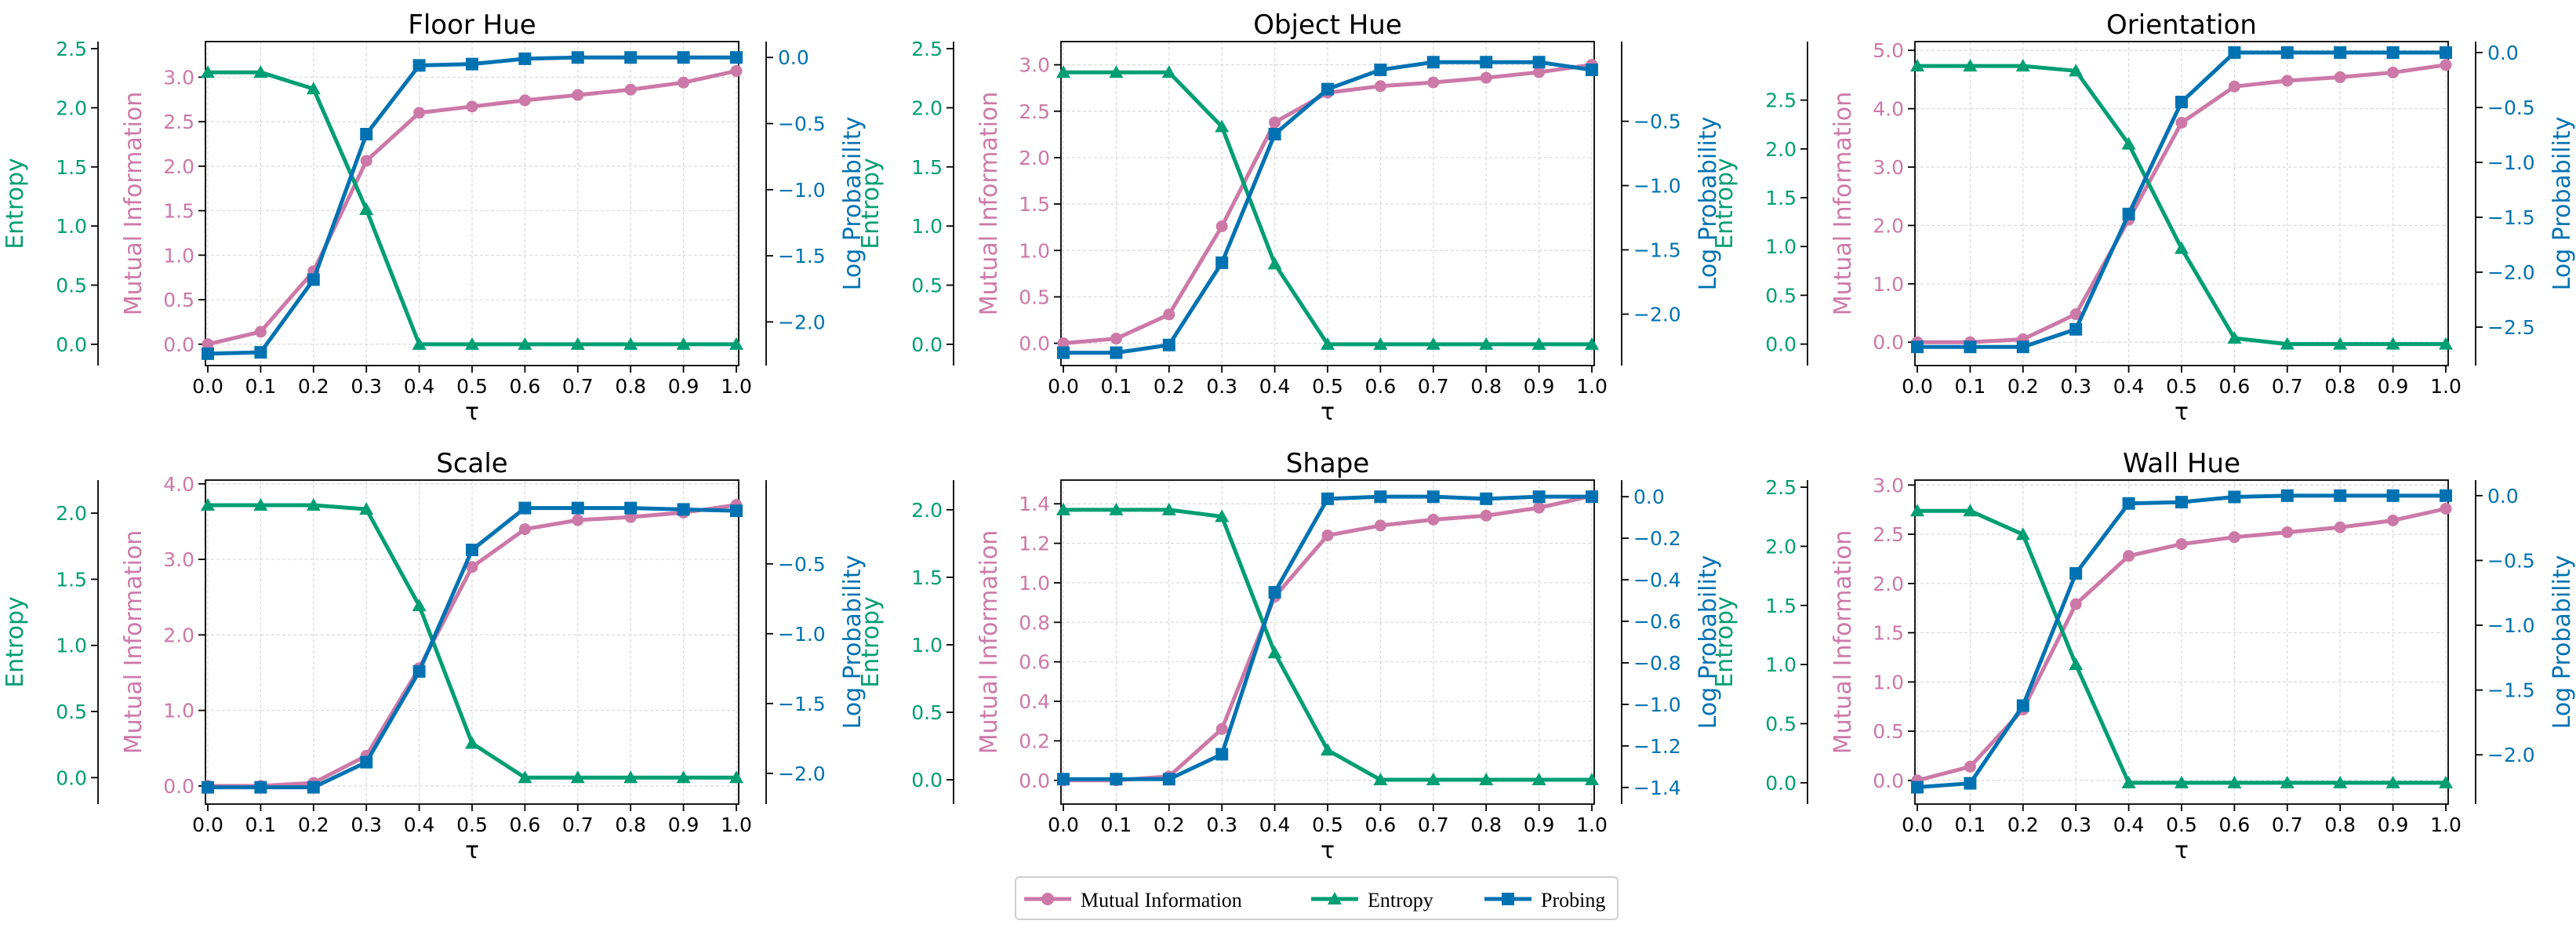  What do you see at coordinates (2182, 413) in the screenshot?
I see `x-axis-label: τ` at bounding box center [2182, 413].